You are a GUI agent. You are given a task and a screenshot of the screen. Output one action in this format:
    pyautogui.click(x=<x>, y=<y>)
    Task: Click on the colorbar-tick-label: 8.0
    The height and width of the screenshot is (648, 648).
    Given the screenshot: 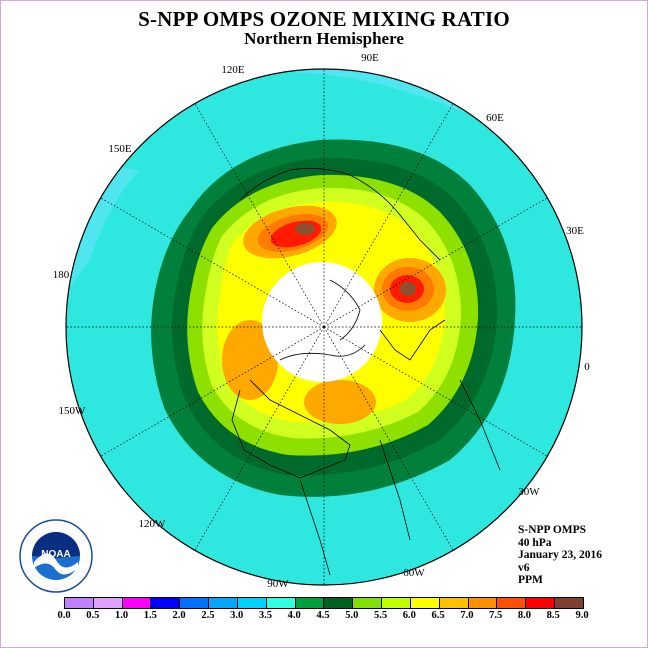 What is the action you would take?
    pyautogui.click(x=524, y=615)
    